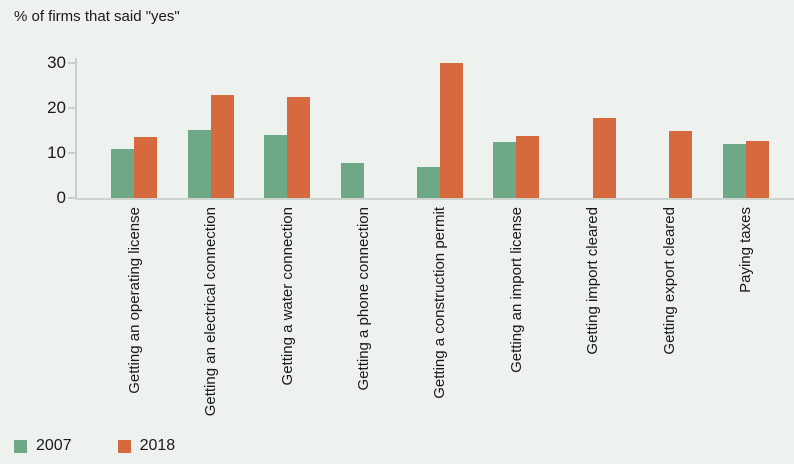 The width and height of the screenshot is (794, 464). What do you see at coordinates (364, 299) in the screenshot?
I see `x-axis-label: Getting a phone connection` at bounding box center [364, 299].